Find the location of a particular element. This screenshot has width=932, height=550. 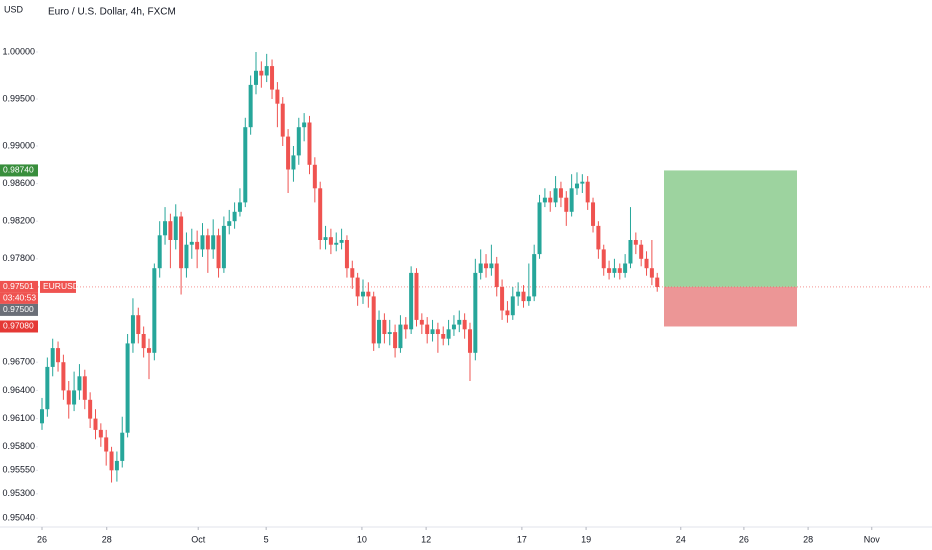

x-tick-label: 5 is located at coordinates (266, 539).